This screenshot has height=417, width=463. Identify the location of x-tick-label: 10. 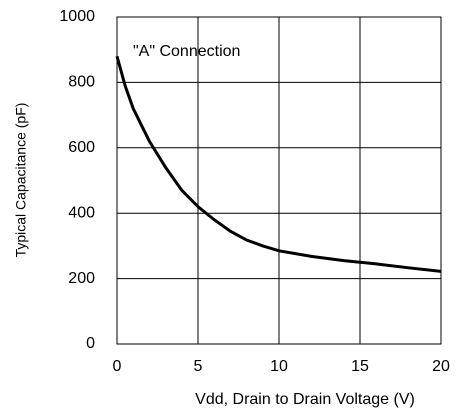
(279, 366).